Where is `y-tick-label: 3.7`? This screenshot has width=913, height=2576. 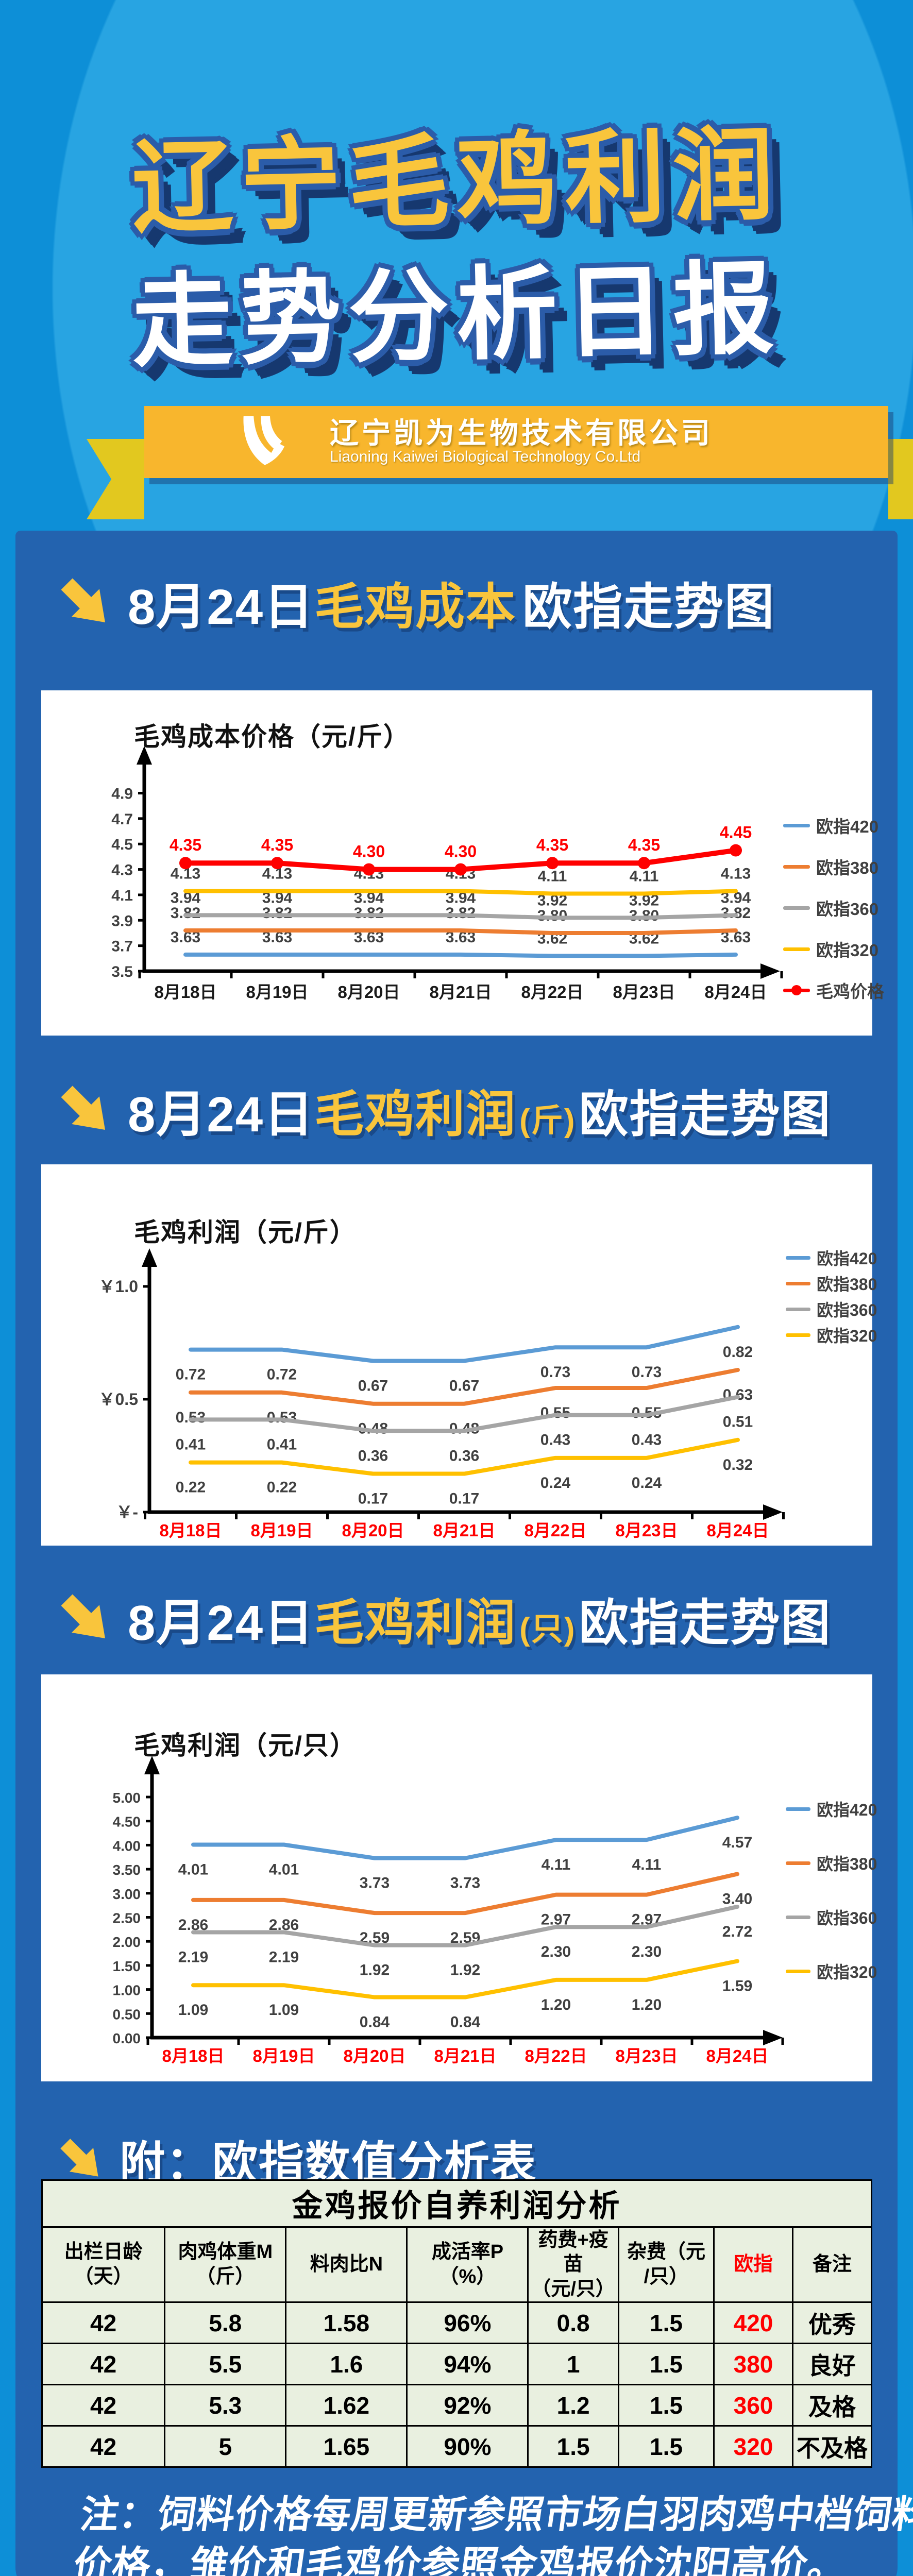
y-tick-label: 3.7 is located at coordinates (122, 946).